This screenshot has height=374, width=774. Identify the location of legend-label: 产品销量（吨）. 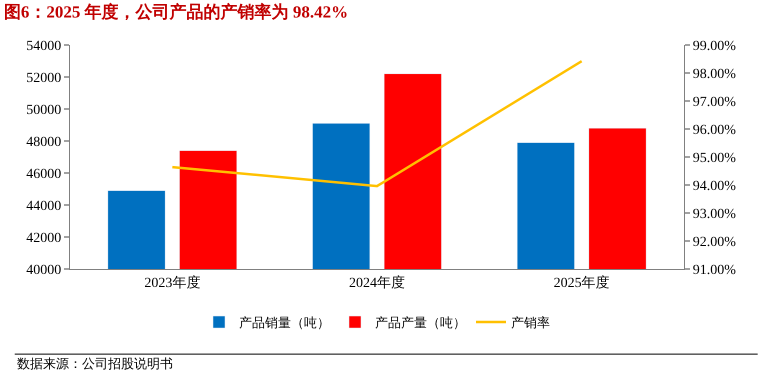
(284, 324).